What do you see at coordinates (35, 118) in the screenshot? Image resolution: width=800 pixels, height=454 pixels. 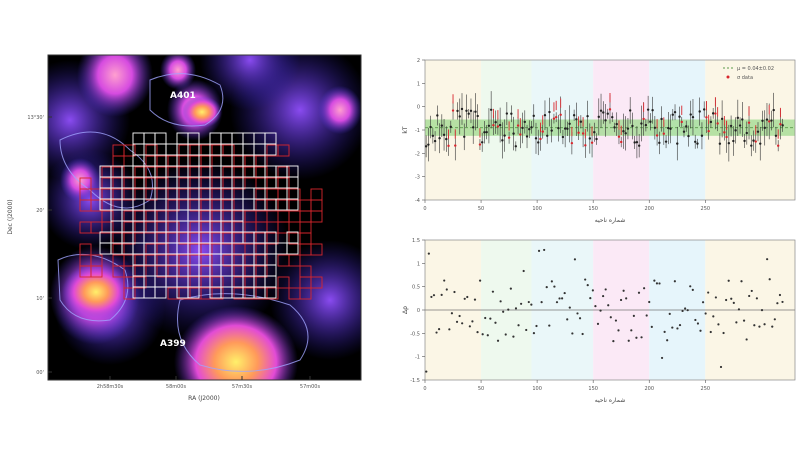 I see `map-y-tick-label: 13°30'` at bounding box center [35, 118].